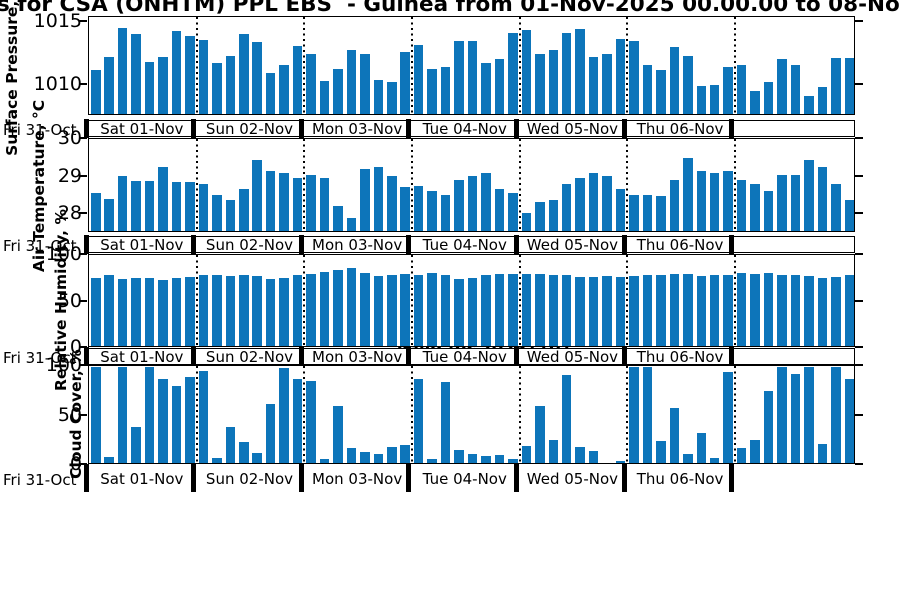  Describe the element at coordinates (859, 464) in the screenshot. I see `cloud-cover-ytick-mark-right` at that location.